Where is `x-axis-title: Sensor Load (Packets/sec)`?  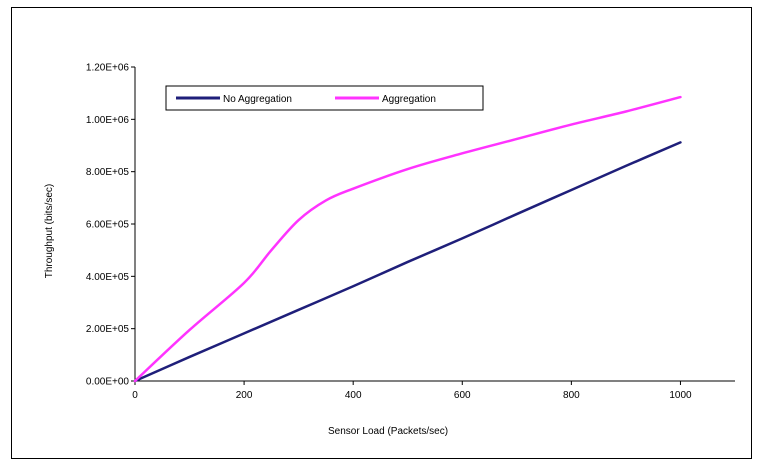 x-axis-title: Sensor Load (Packets/sec) is located at coordinates (388, 431).